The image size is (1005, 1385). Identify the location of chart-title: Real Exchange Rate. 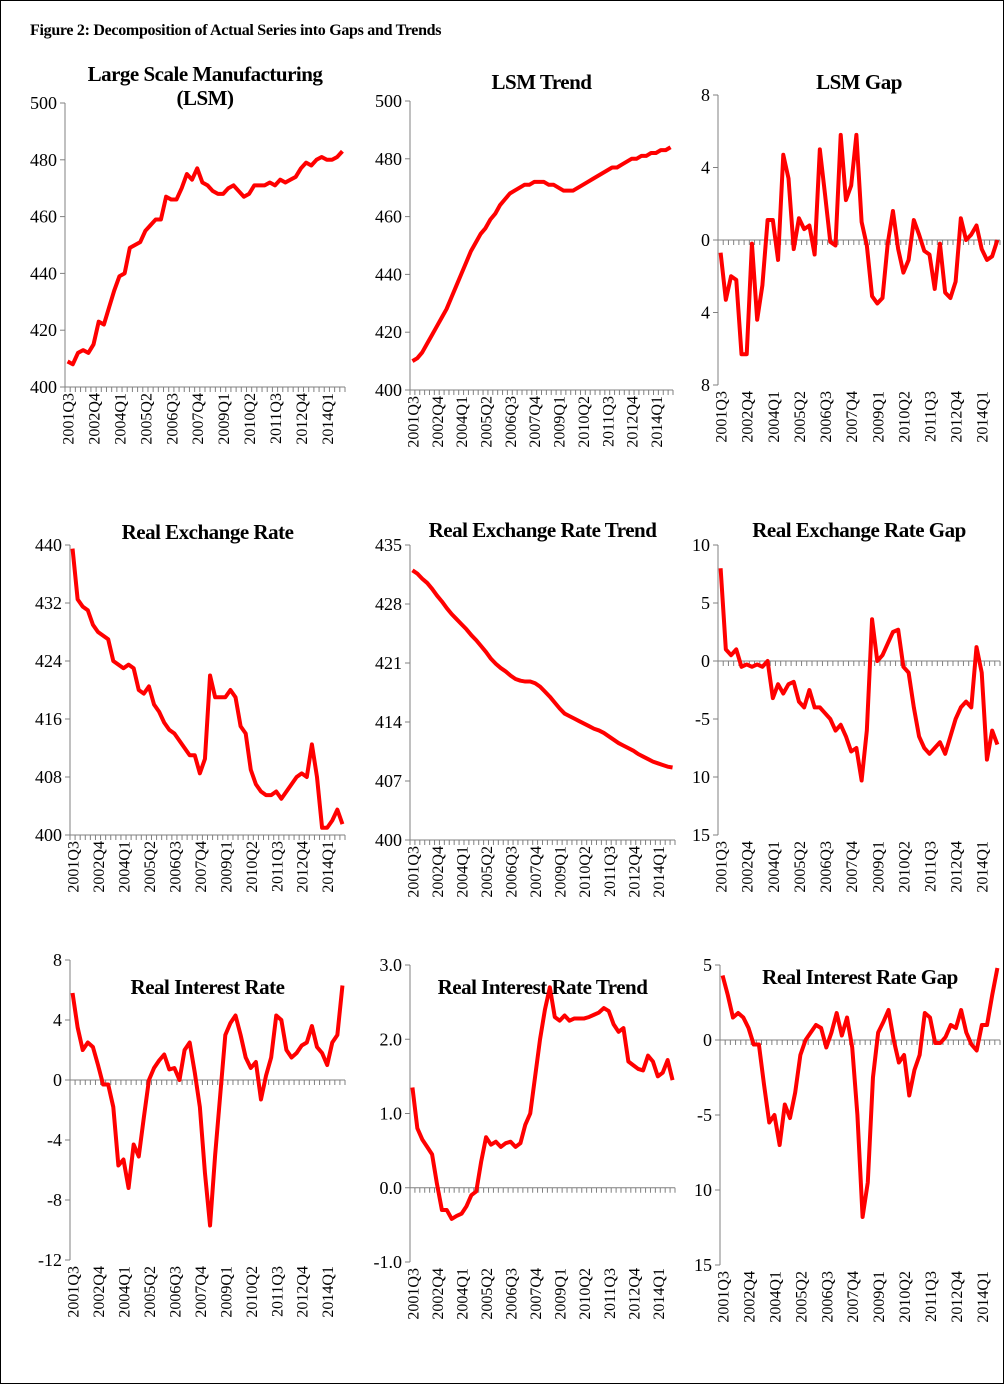
(207, 532).